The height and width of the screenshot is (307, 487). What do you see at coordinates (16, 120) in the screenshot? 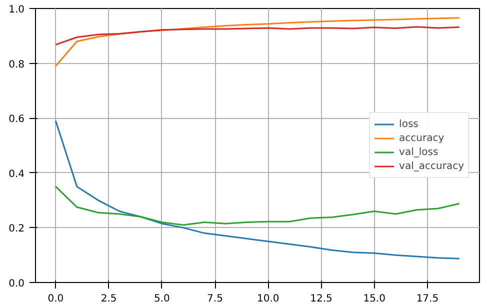
I see `y-tick-label: 0.6` at bounding box center [16, 120].